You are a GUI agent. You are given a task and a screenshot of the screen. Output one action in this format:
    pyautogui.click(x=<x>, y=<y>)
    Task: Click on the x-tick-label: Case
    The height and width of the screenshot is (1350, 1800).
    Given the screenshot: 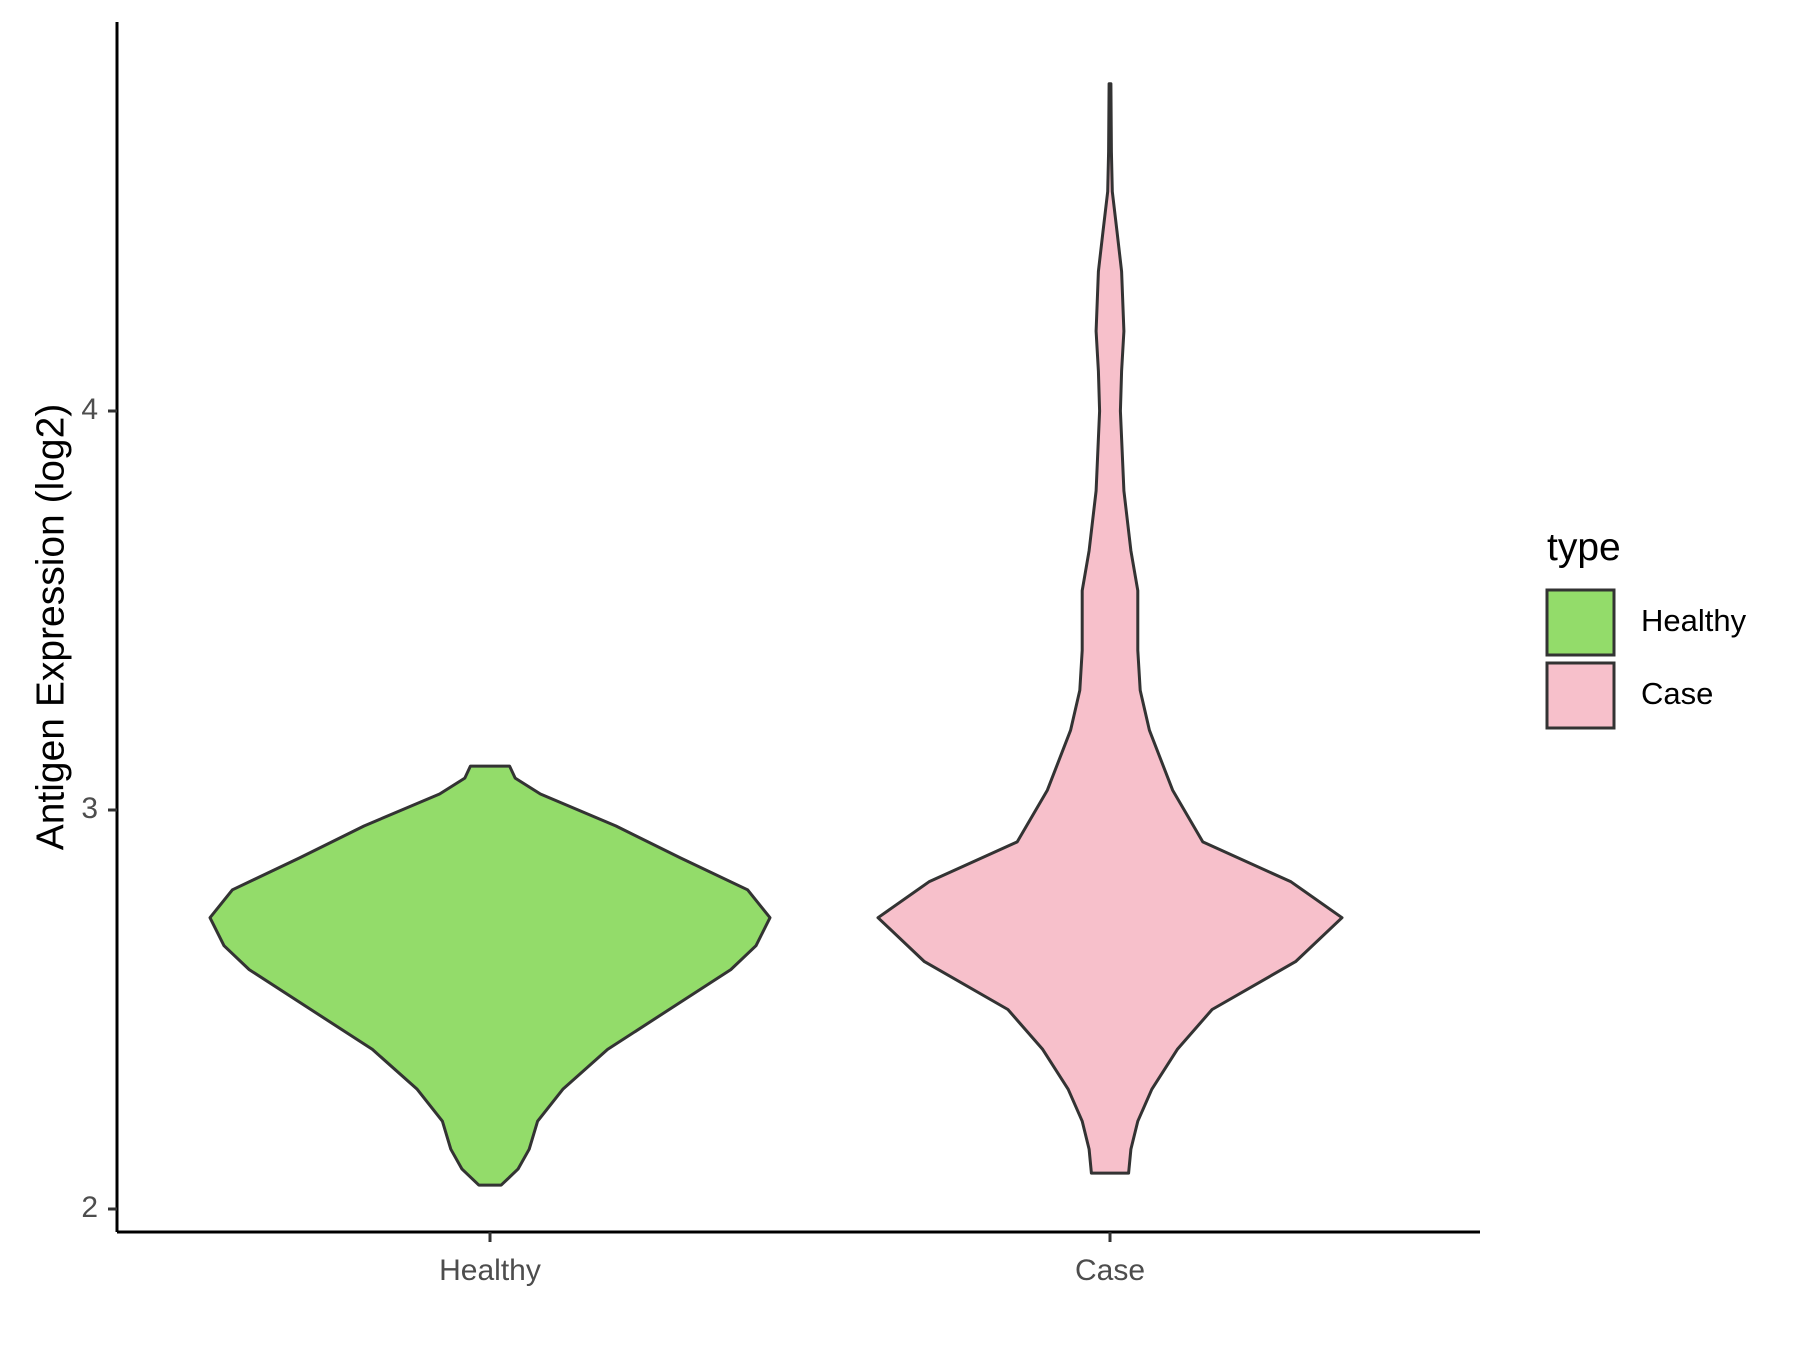 What is the action you would take?
    pyautogui.click(x=1110, y=1270)
    